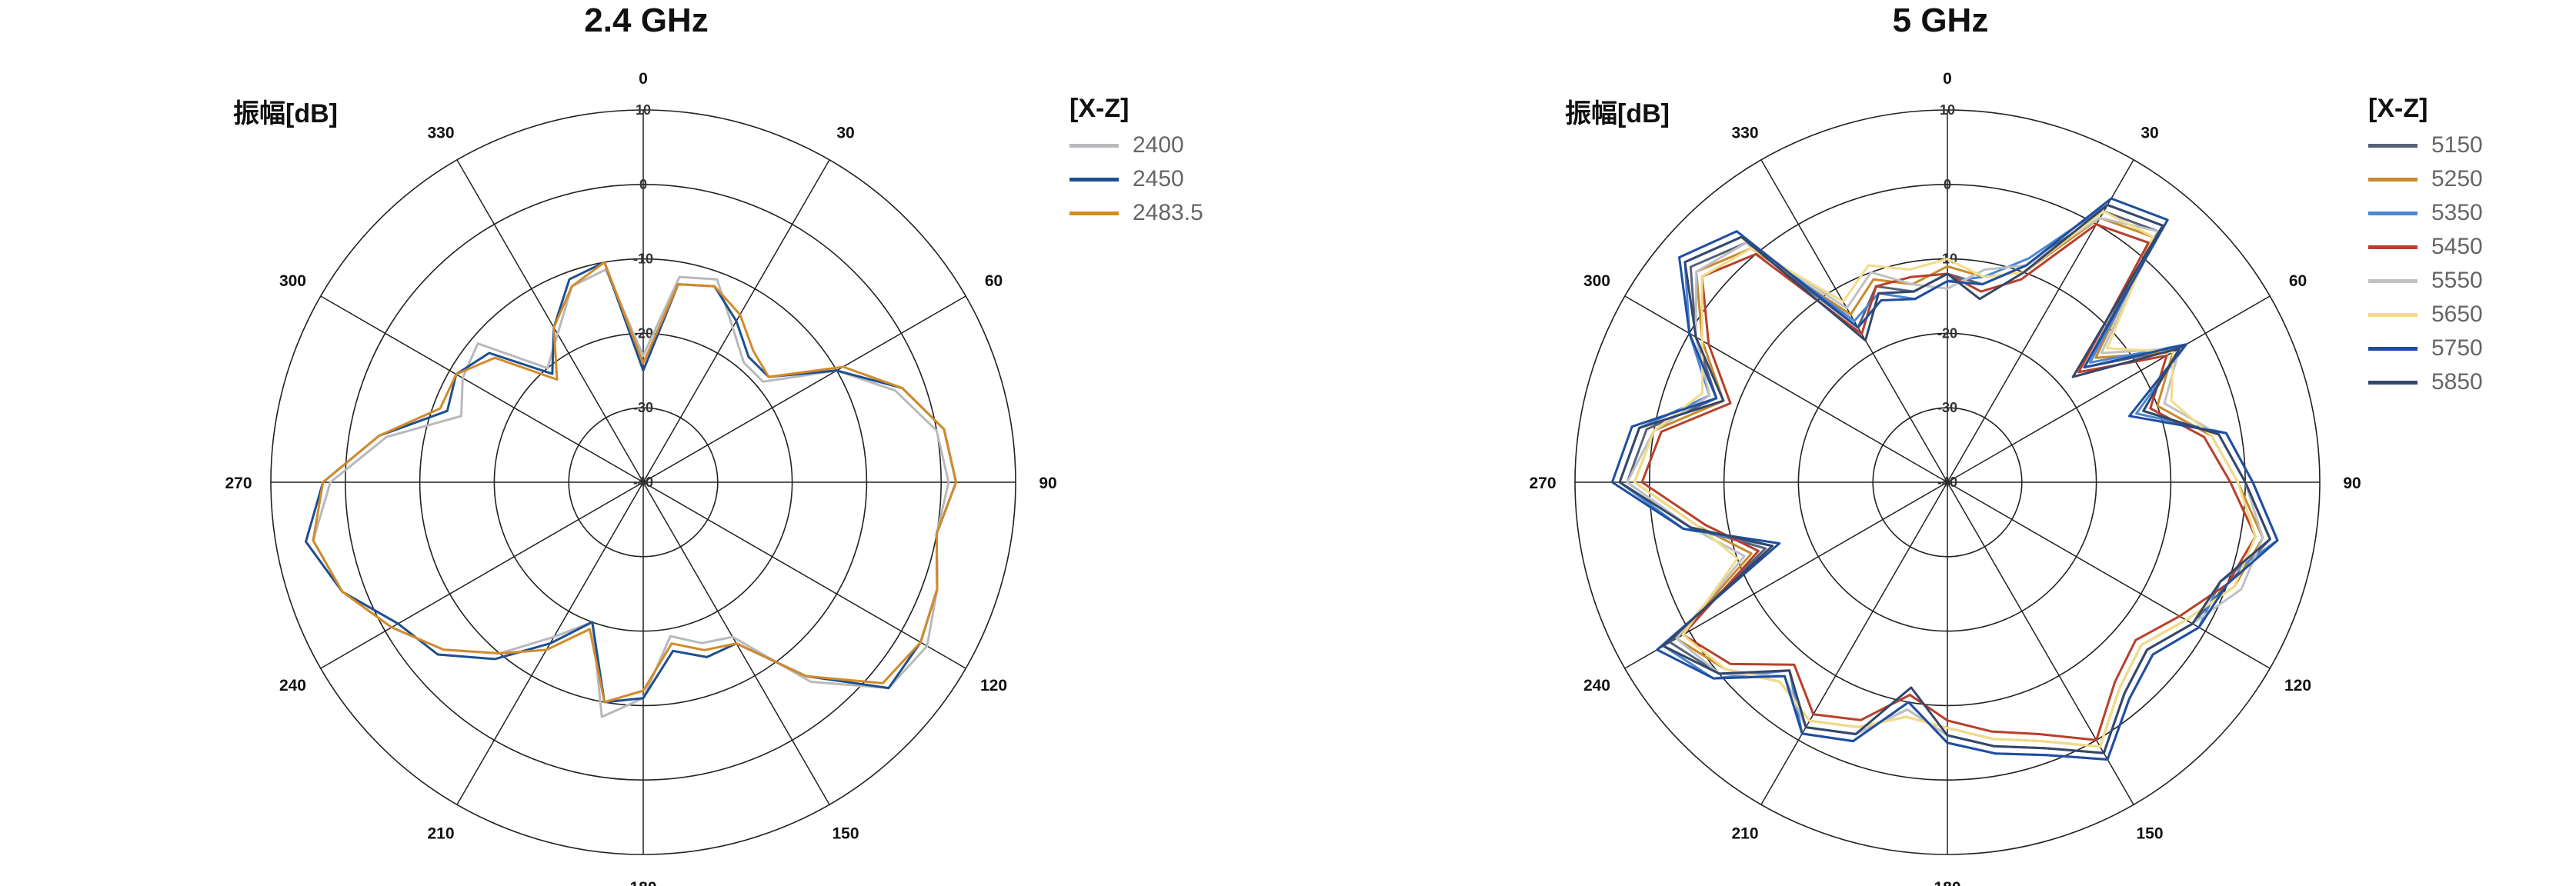 This screenshot has width=2576, height=886. What do you see at coordinates (1159, 145) in the screenshot?
I see `legend-label: 2400` at bounding box center [1159, 145].